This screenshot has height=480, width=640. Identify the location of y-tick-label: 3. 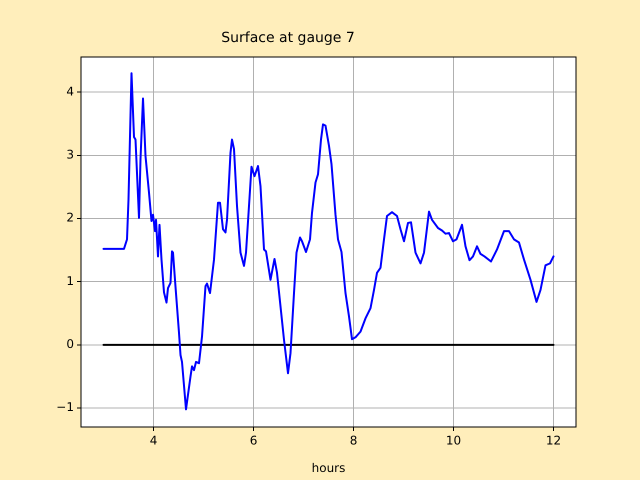
(70, 154).